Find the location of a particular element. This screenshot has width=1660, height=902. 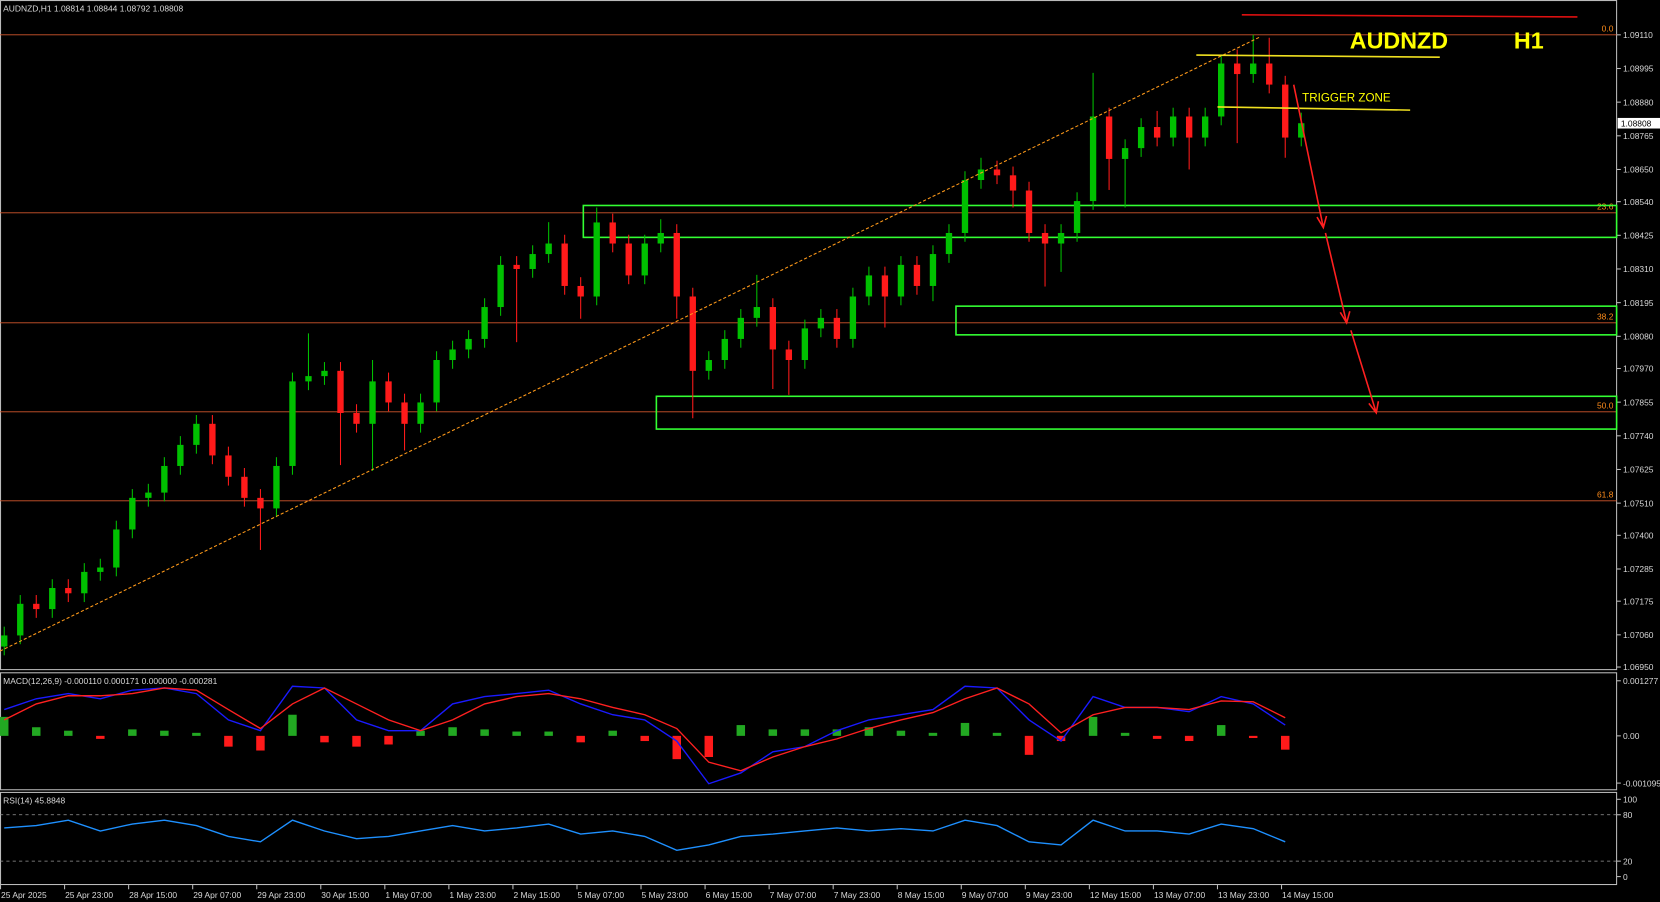

y-tick-label: 1.06950 is located at coordinates (1638, 667).